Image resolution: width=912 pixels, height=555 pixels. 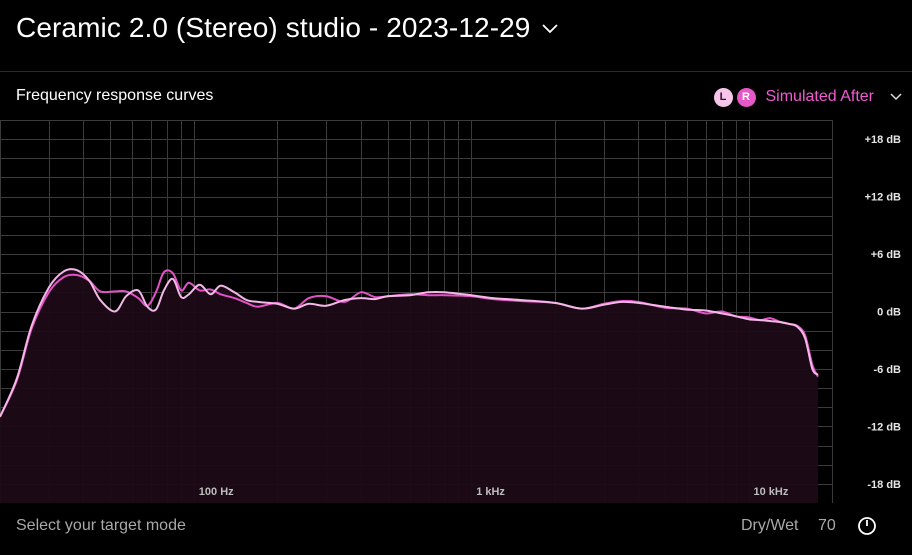 What do you see at coordinates (490, 492) in the screenshot?
I see `x-tick-label: 1 kHz` at bounding box center [490, 492].